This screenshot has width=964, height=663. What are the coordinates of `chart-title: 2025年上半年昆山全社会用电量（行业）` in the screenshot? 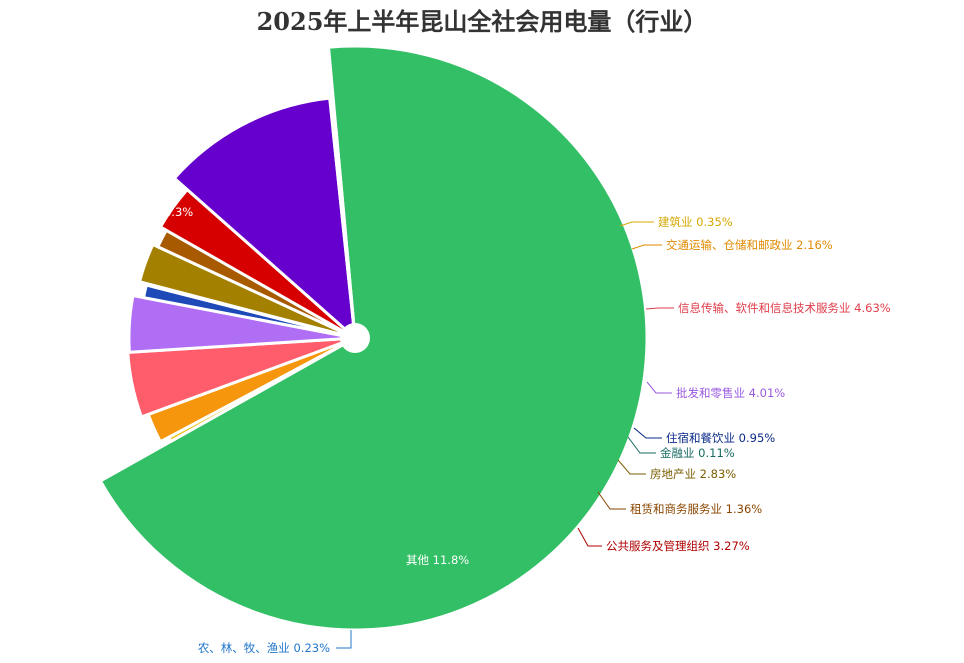 It's located at (482, 21).